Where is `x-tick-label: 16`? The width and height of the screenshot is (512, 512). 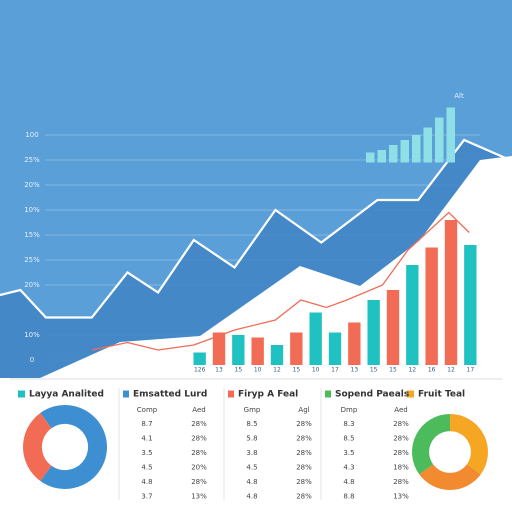
x-tick-label: 16 is located at coordinates (432, 370).